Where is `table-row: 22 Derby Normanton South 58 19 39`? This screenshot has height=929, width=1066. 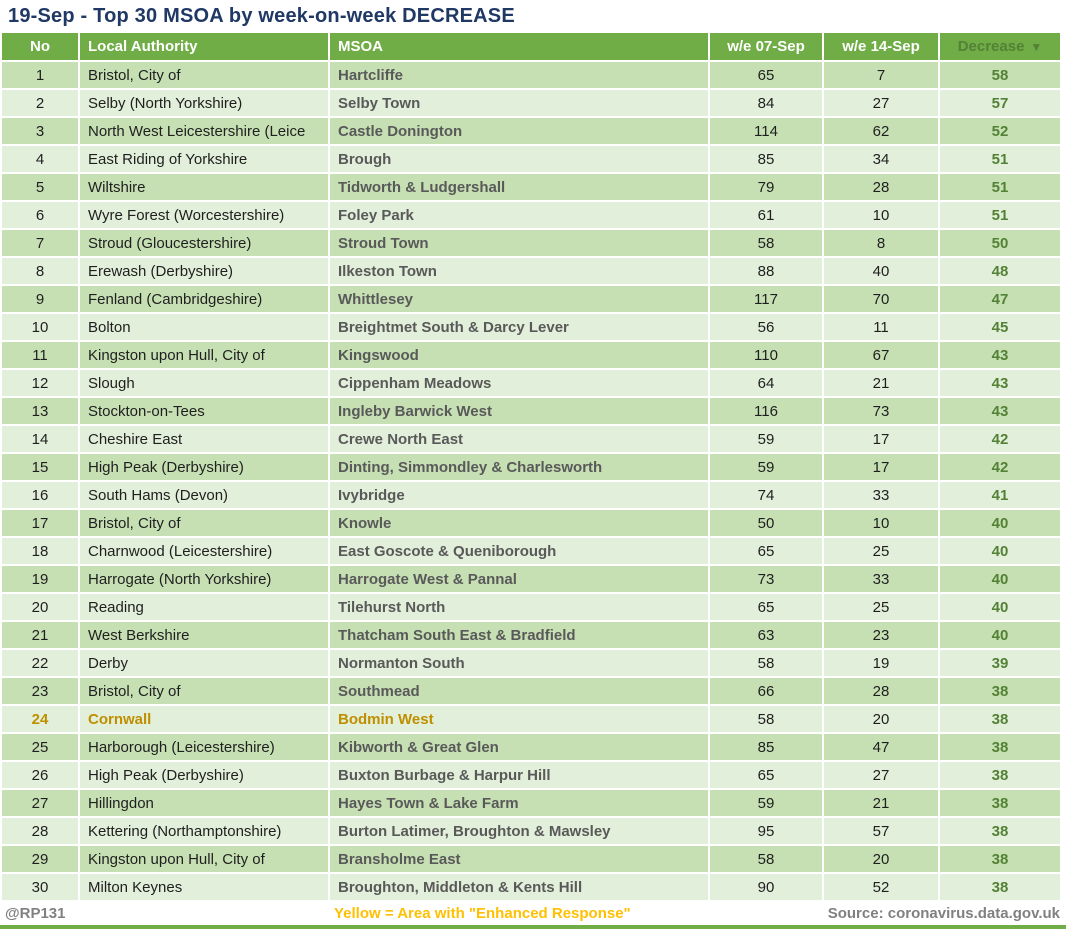 table-row: 22 Derby Normanton South 58 19 39 is located at coordinates (532, 664).